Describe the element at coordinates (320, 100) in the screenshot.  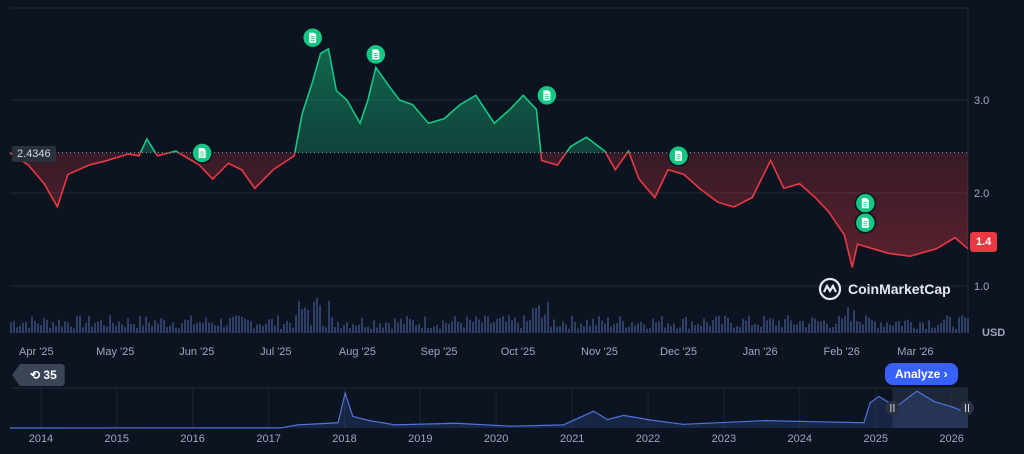
I see `price-line-up` at that location.